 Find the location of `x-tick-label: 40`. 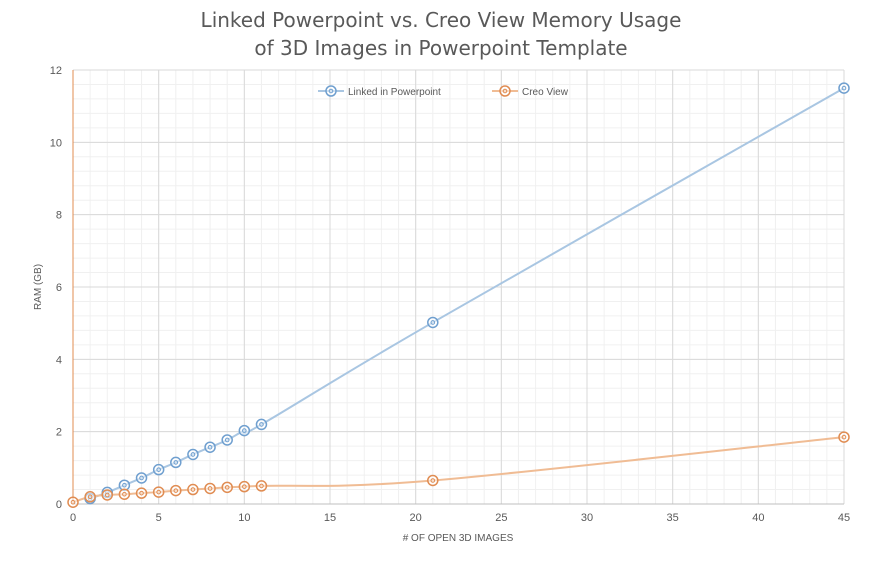

x-tick-label: 40 is located at coordinates (758, 518).